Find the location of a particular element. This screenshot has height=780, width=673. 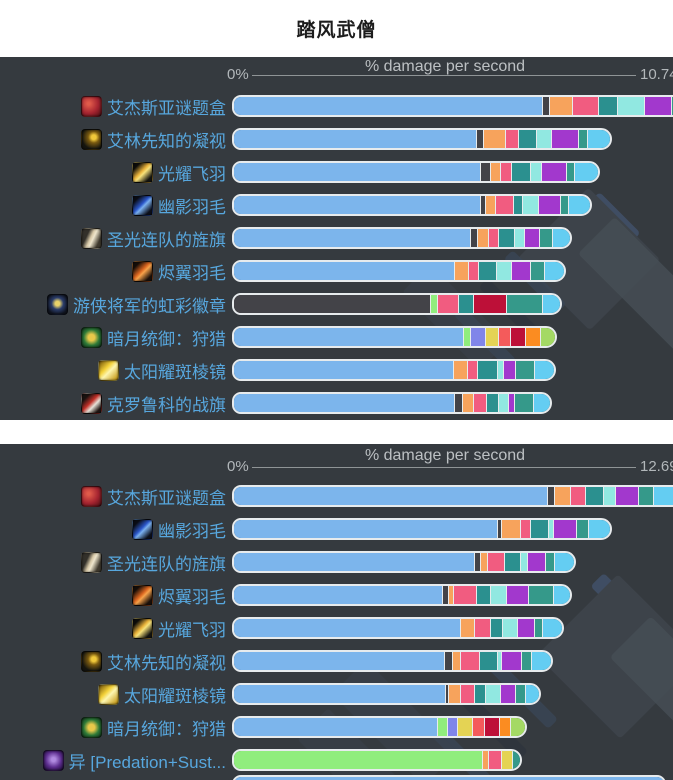

axis-min-label: 0% is located at coordinates (238, 74).